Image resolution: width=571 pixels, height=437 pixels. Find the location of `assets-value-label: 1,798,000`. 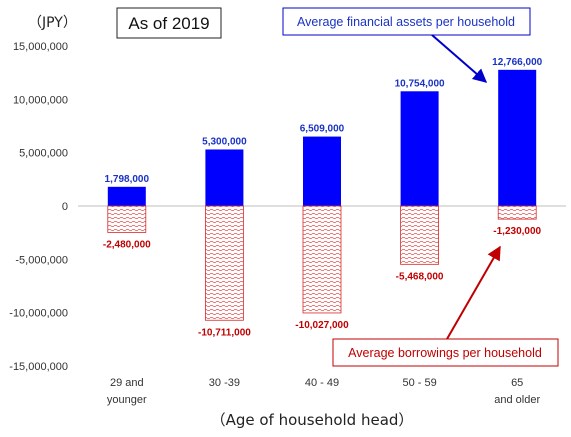

assets-value-label: 1,798,000 is located at coordinates (127, 179).